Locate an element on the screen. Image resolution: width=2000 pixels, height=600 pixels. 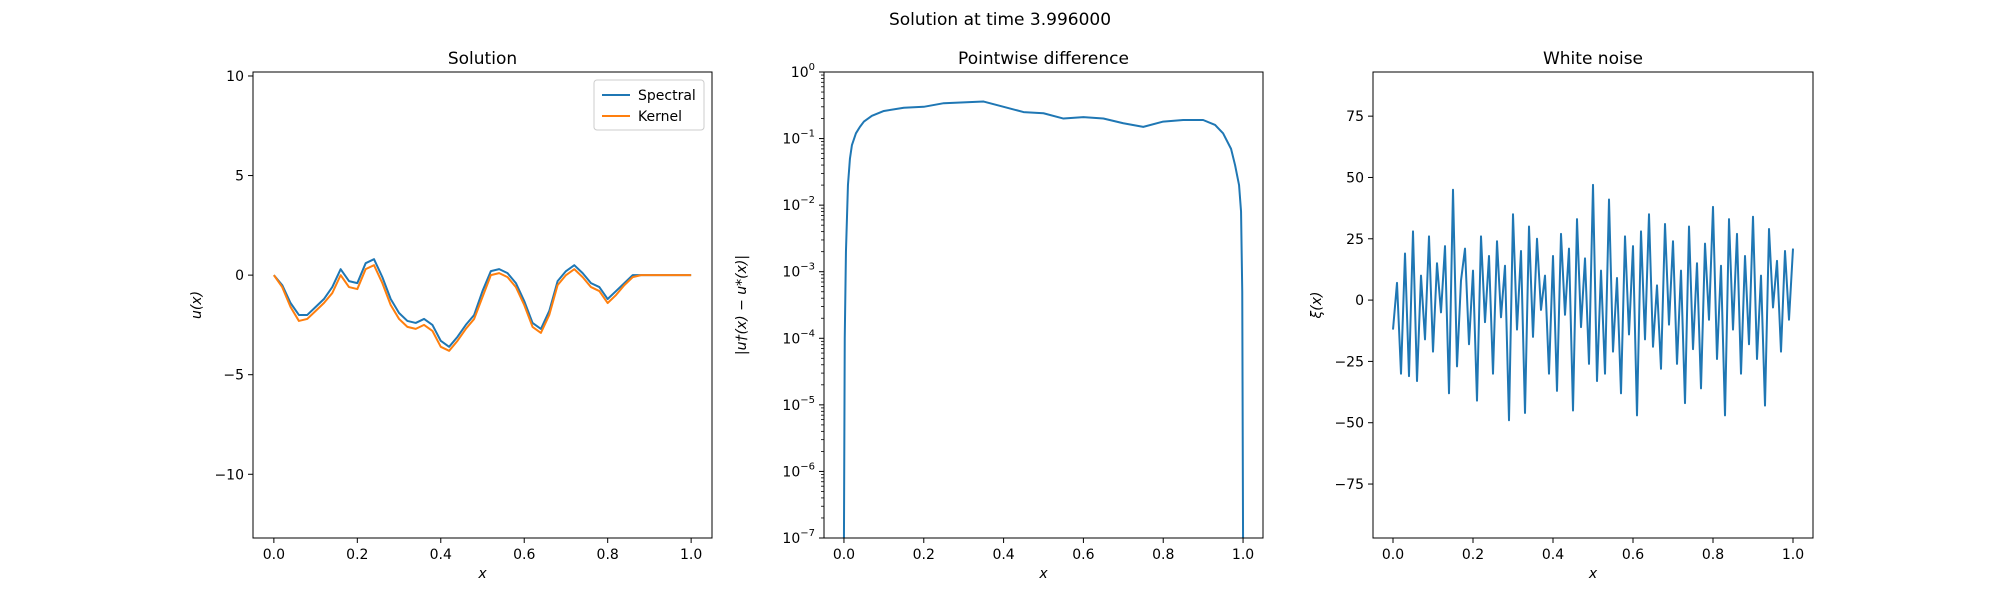
series-line-spectral is located at coordinates (482, 303).